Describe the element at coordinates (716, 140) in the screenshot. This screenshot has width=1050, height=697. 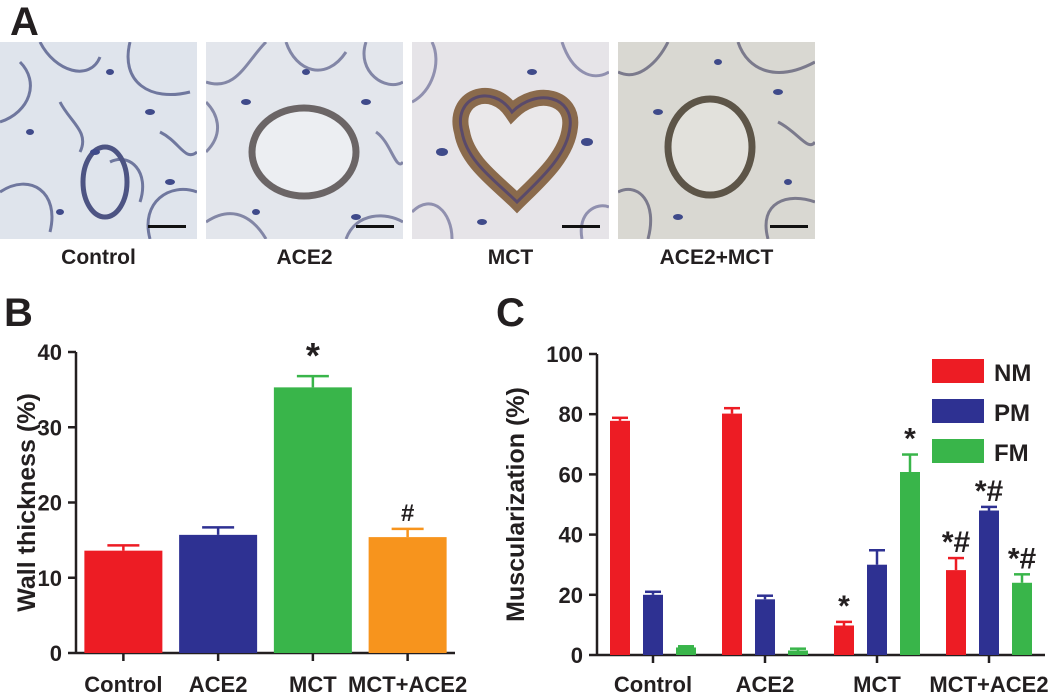
I see `micrograph-ace2-mct` at that location.